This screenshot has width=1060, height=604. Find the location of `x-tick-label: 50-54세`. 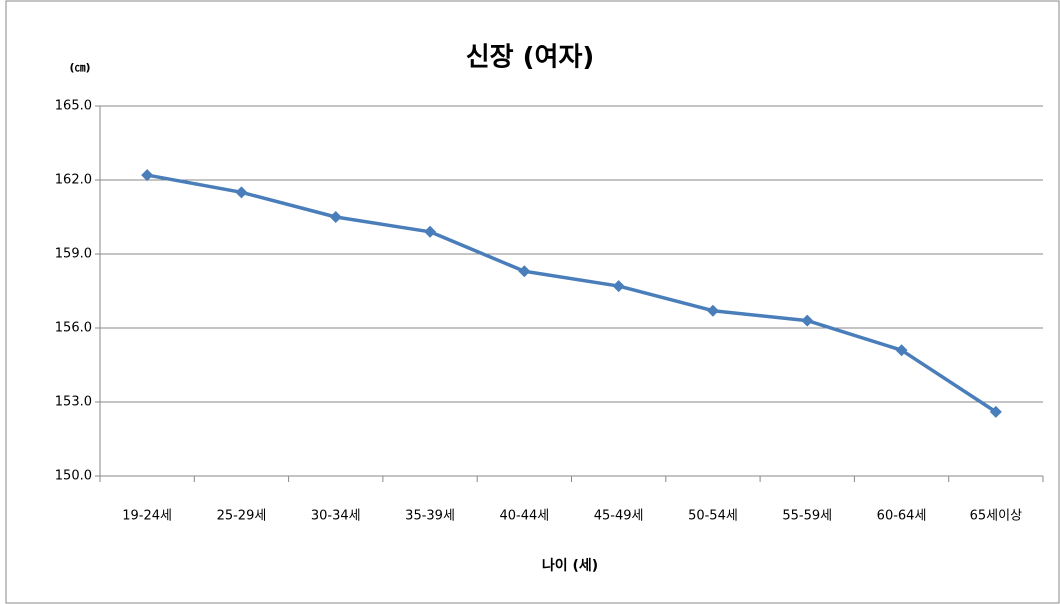

x-tick-label: 50-54세 is located at coordinates (713, 516).